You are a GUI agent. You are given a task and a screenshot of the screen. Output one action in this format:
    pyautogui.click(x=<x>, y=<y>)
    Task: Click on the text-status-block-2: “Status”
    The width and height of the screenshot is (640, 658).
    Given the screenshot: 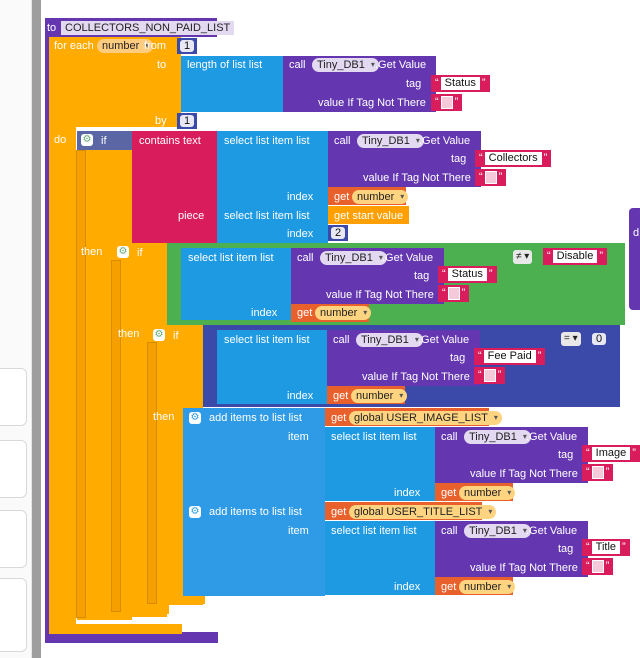 What is the action you would take?
    pyautogui.click(x=467, y=274)
    